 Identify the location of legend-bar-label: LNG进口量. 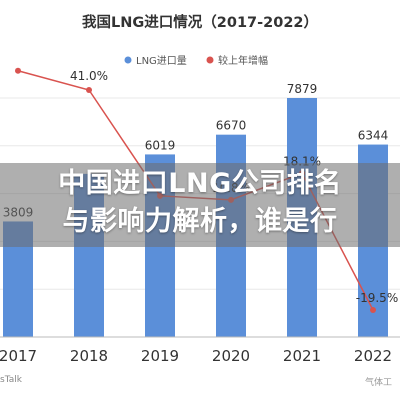
(161, 61).